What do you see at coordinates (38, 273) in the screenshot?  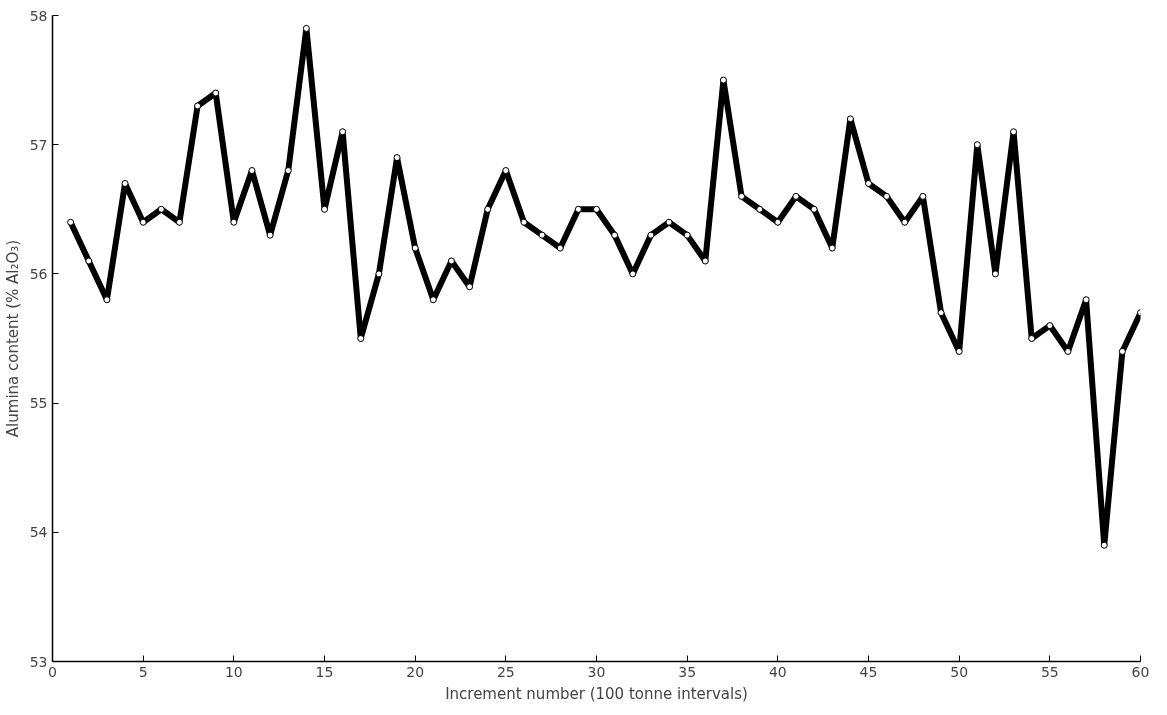 I see `y-tick-label: 56` at bounding box center [38, 273].